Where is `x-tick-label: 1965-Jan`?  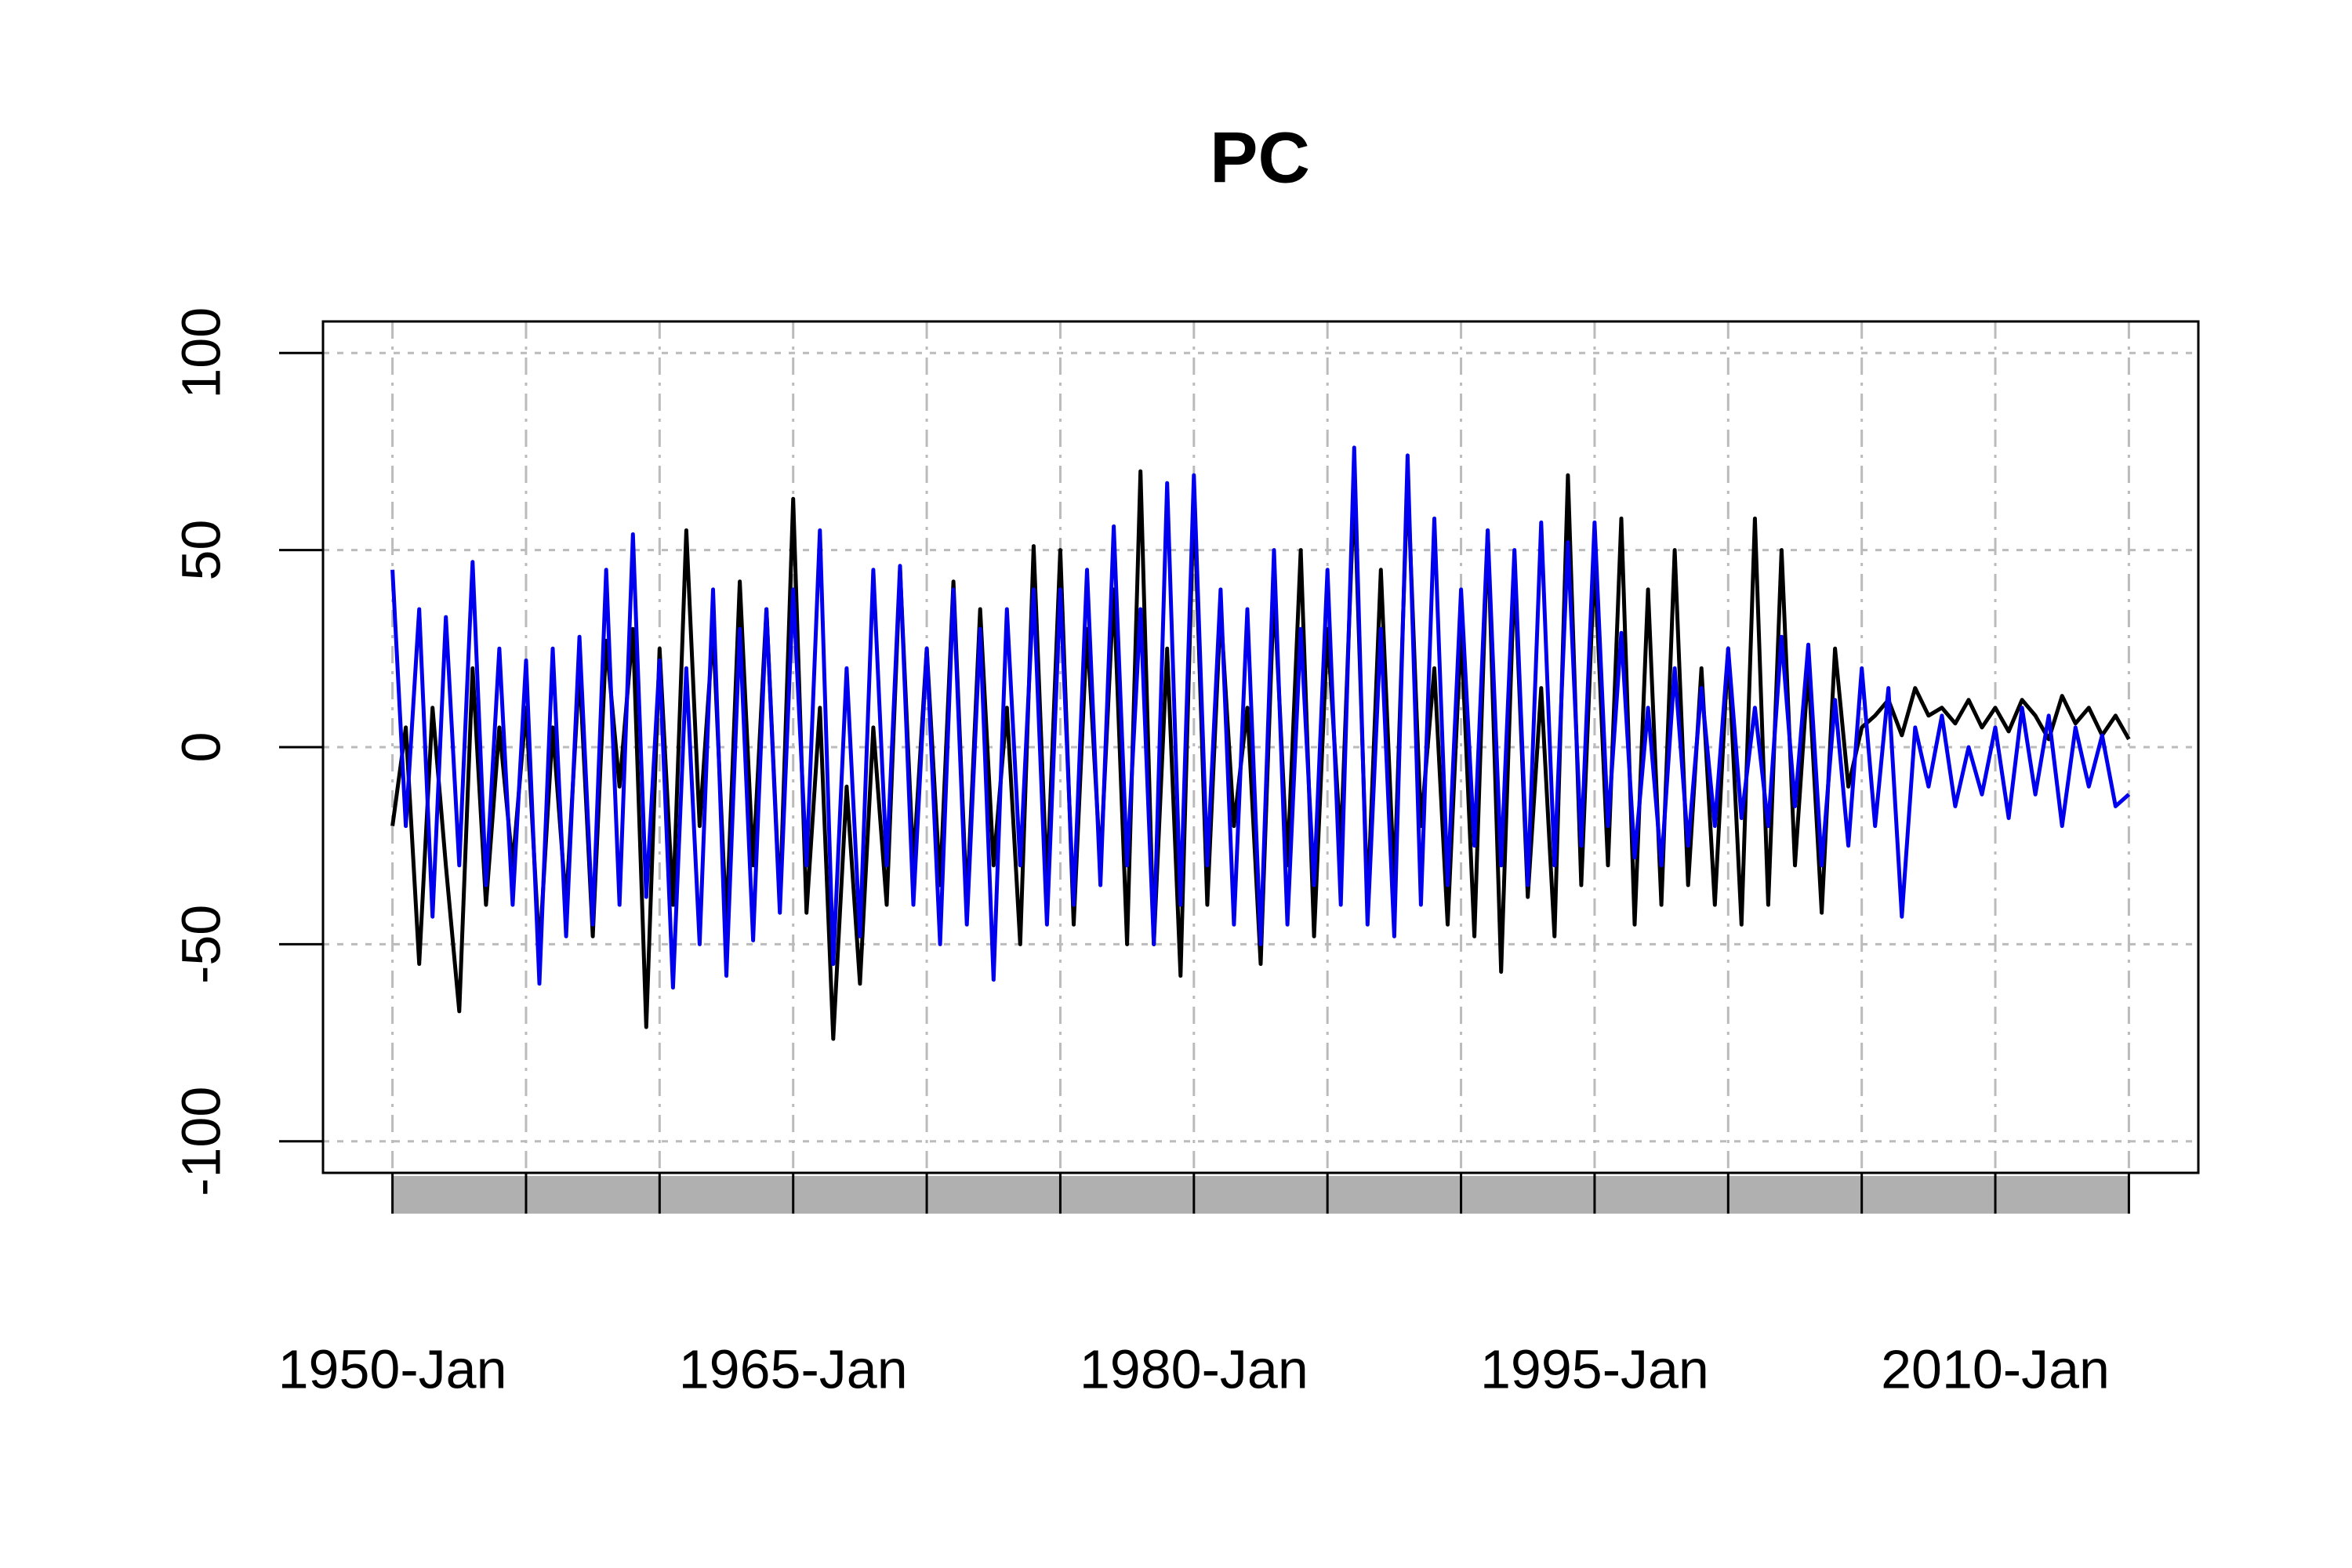
x-tick-label: 1965-Jan is located at coordinates (793, 1368).